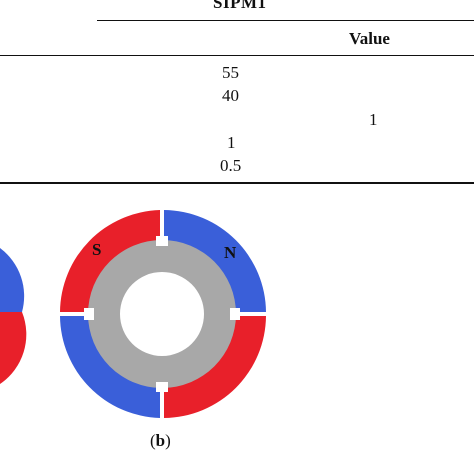 The width and height of the screenshot is (474, 474). I want to click on magnet-top-left-south, so click(110, 261).